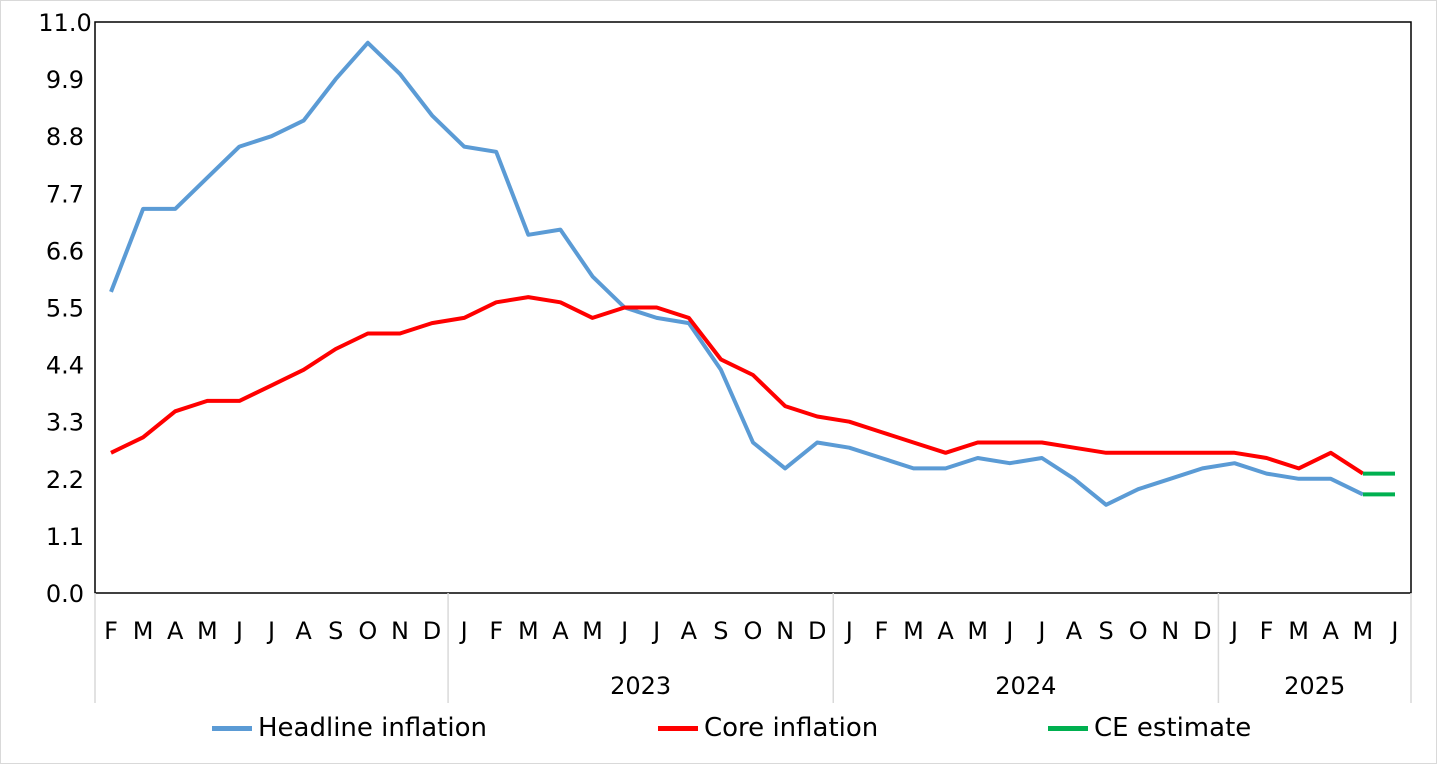 This screenshot has width=1437, height=764. What do you see at coordinates (65, 537) in the screenshot?
I see `y-tick-label: 1.1` at bounding box center [65, 537].